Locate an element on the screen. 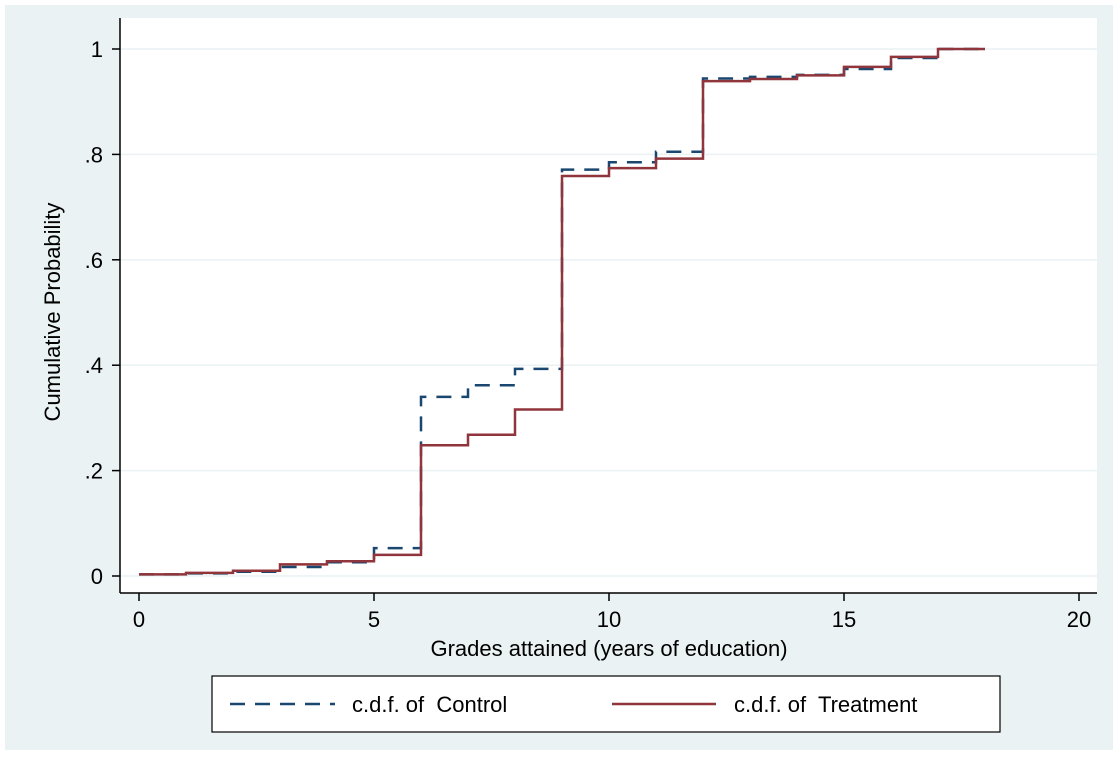 Image resolution: width=1120 pixels, height=758 pixels. y-axis-title: Cumulative Probability is located at coordinates (52, 312).